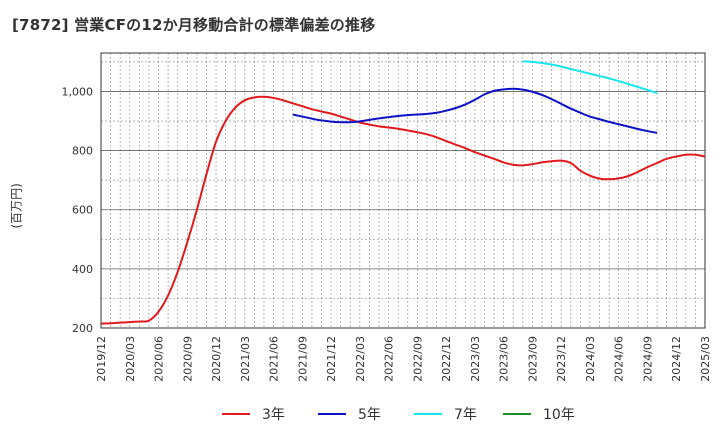 The image size is (720, 440). Describe the element at coordinates (465, 415) in the screenshot. I see `legend-label: 7年` at that location.